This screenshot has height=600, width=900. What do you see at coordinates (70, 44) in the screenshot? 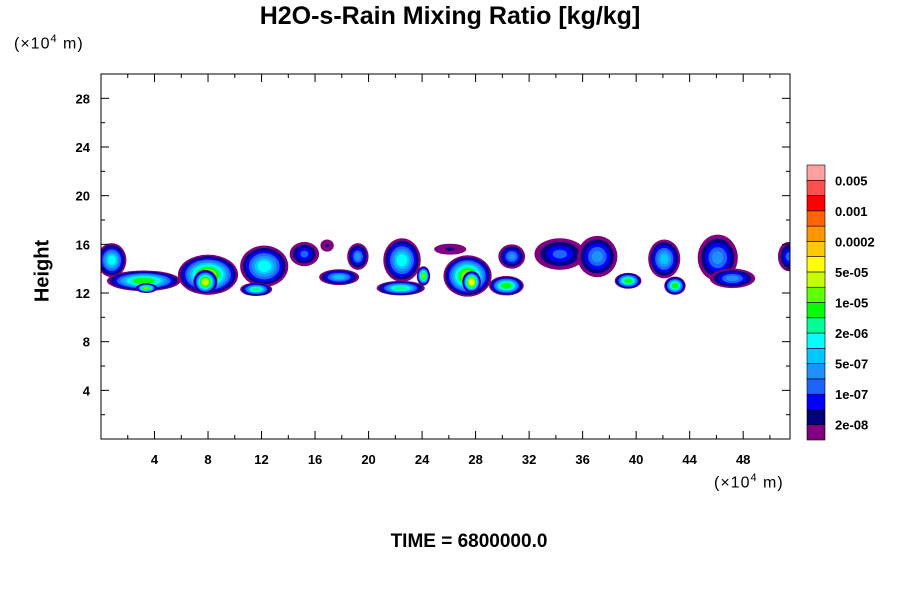
I see `y-unit-suffix: m)` at bounding box center [70, 44].